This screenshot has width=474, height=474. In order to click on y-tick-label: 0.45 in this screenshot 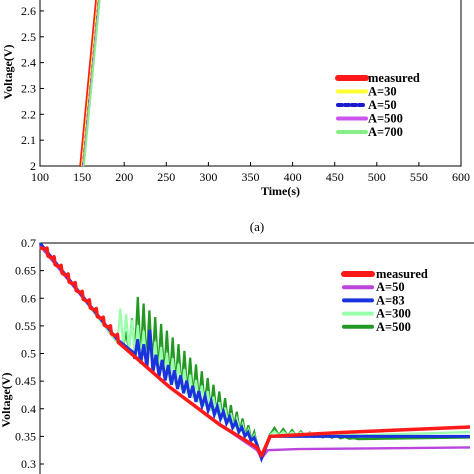, I will do `click(25, 381)`.